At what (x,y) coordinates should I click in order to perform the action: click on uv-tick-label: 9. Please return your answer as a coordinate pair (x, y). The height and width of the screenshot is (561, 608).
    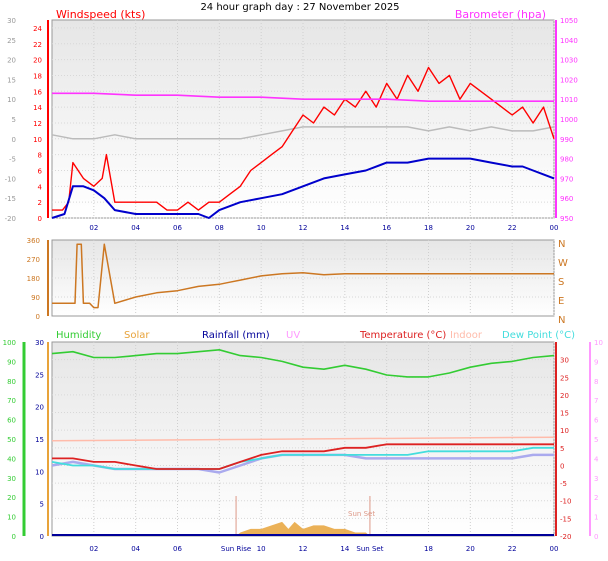
    Looking at the image, I should click on (596, 362).